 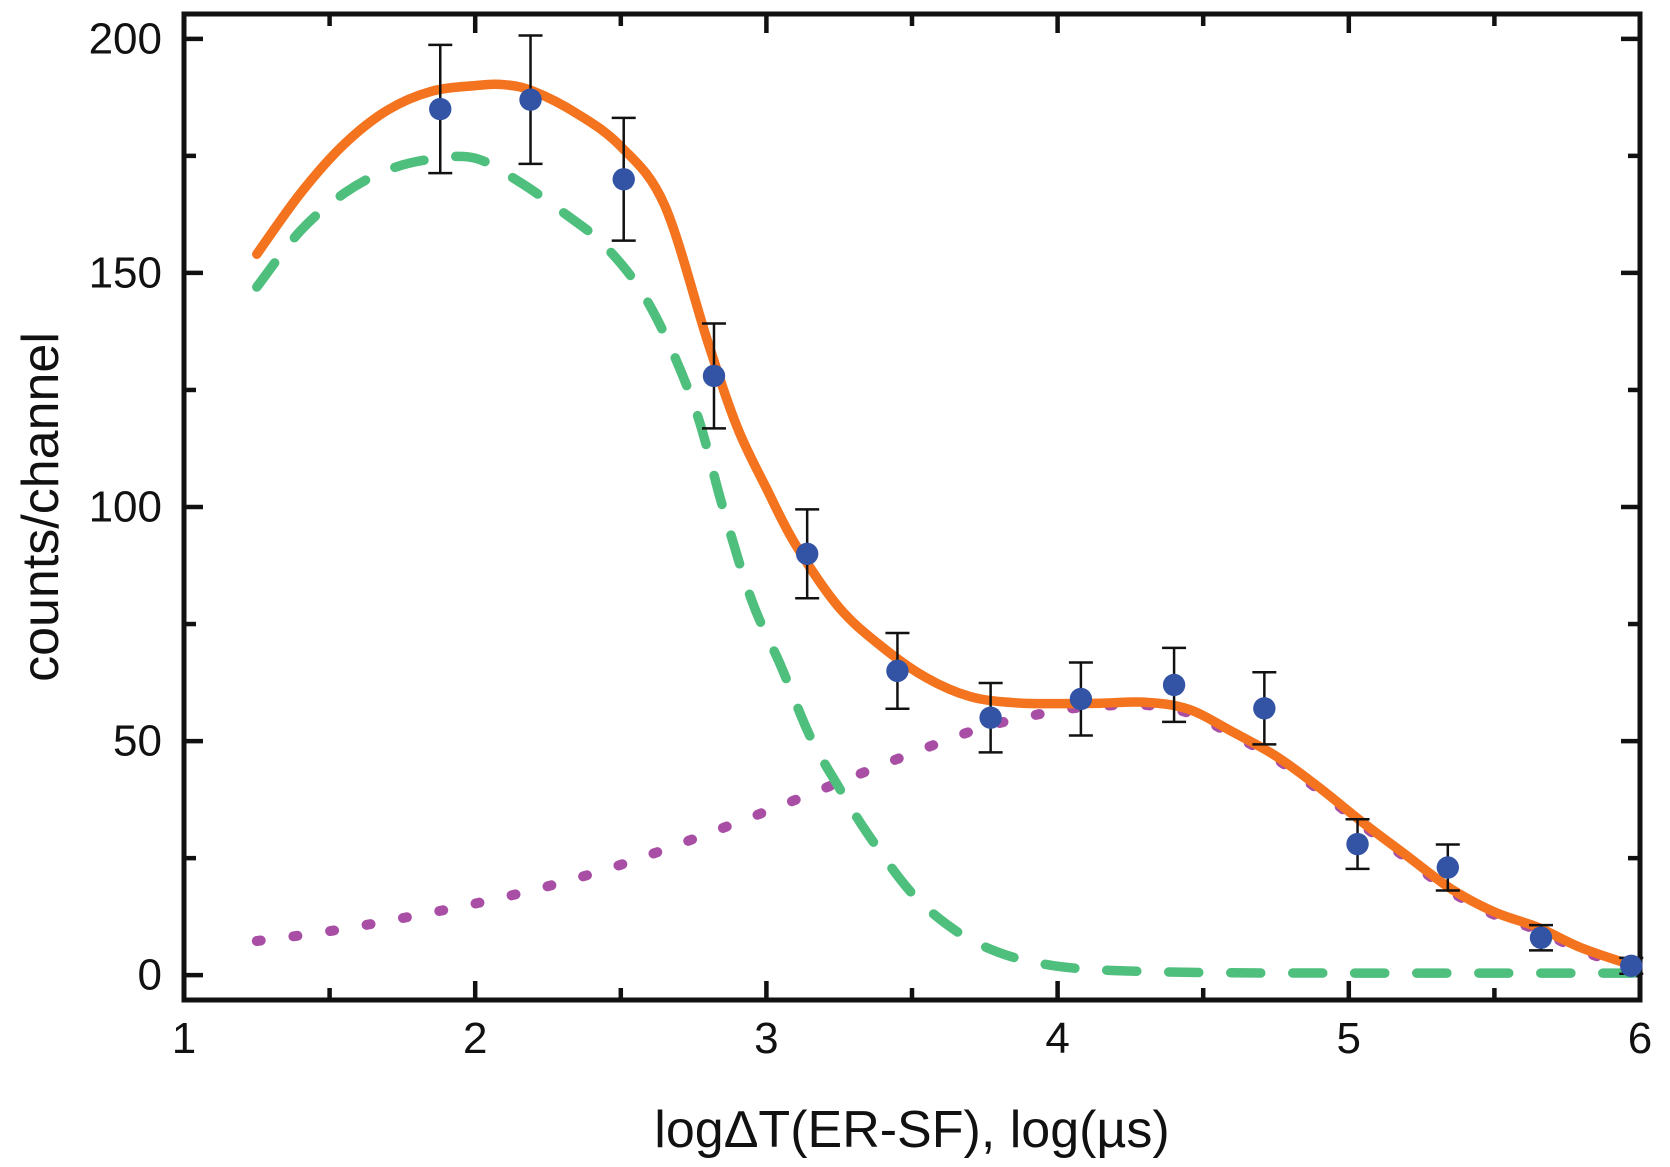 What do you see at coordinates (125, 507) in the screenshot?
I see `y-tick-label: 100` at bounding box center [125, 507].